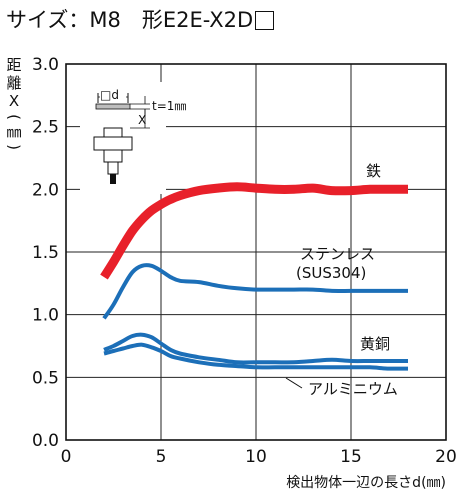 The width and height of the screenshot is (468, 499). What do you see at coordinates (66, 457) in the screenshot?
I see `x-tick-label: 0` at bounding box center [66, 457].